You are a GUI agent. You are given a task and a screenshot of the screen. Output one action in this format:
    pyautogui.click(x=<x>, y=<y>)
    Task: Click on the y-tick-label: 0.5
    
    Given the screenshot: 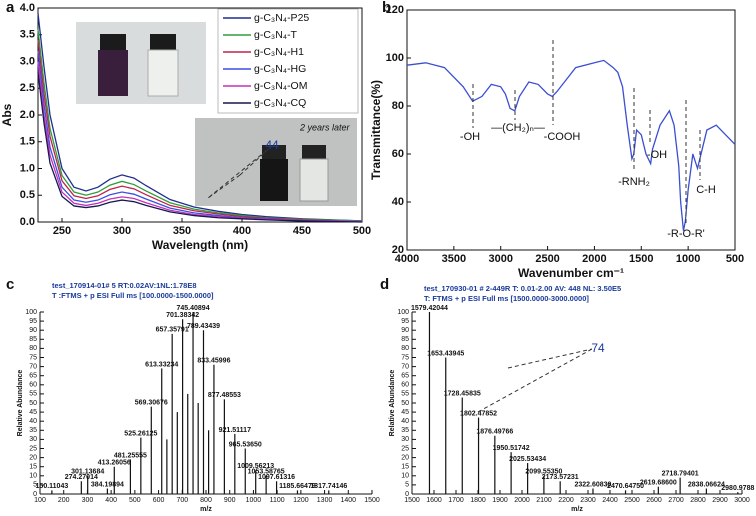 What is the action you would take?
    pyautogui.click(x=27, y=195)
    